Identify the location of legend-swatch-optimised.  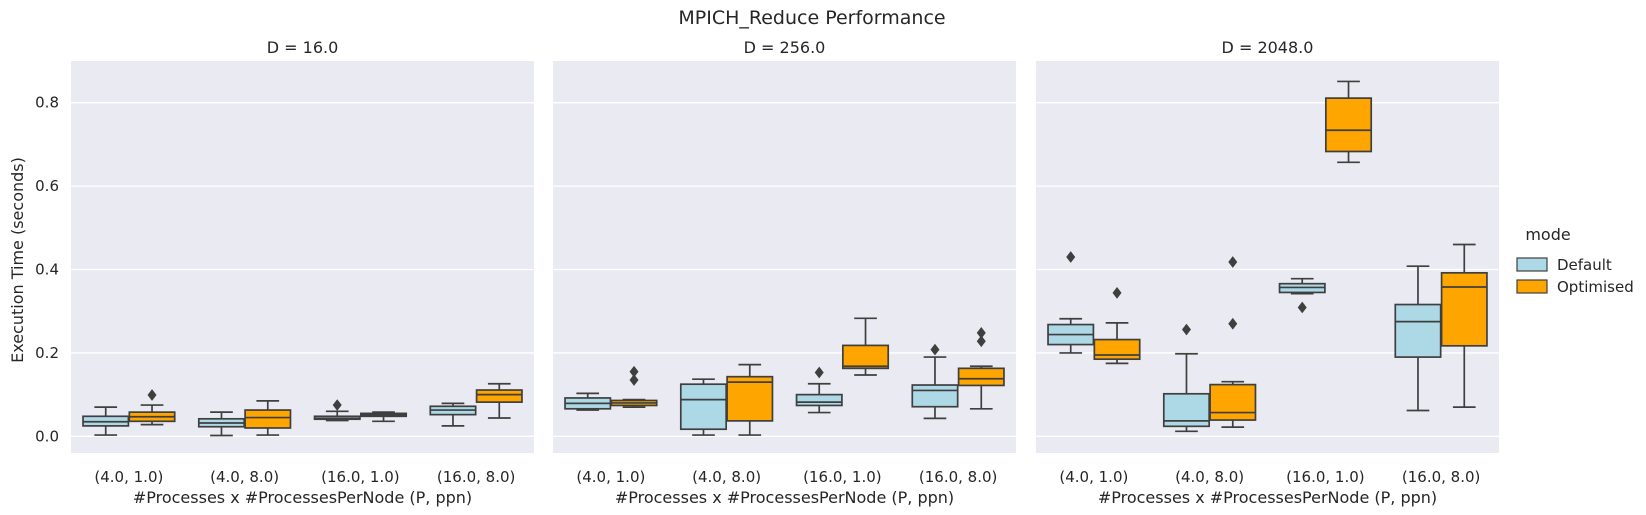
(1532, 286).